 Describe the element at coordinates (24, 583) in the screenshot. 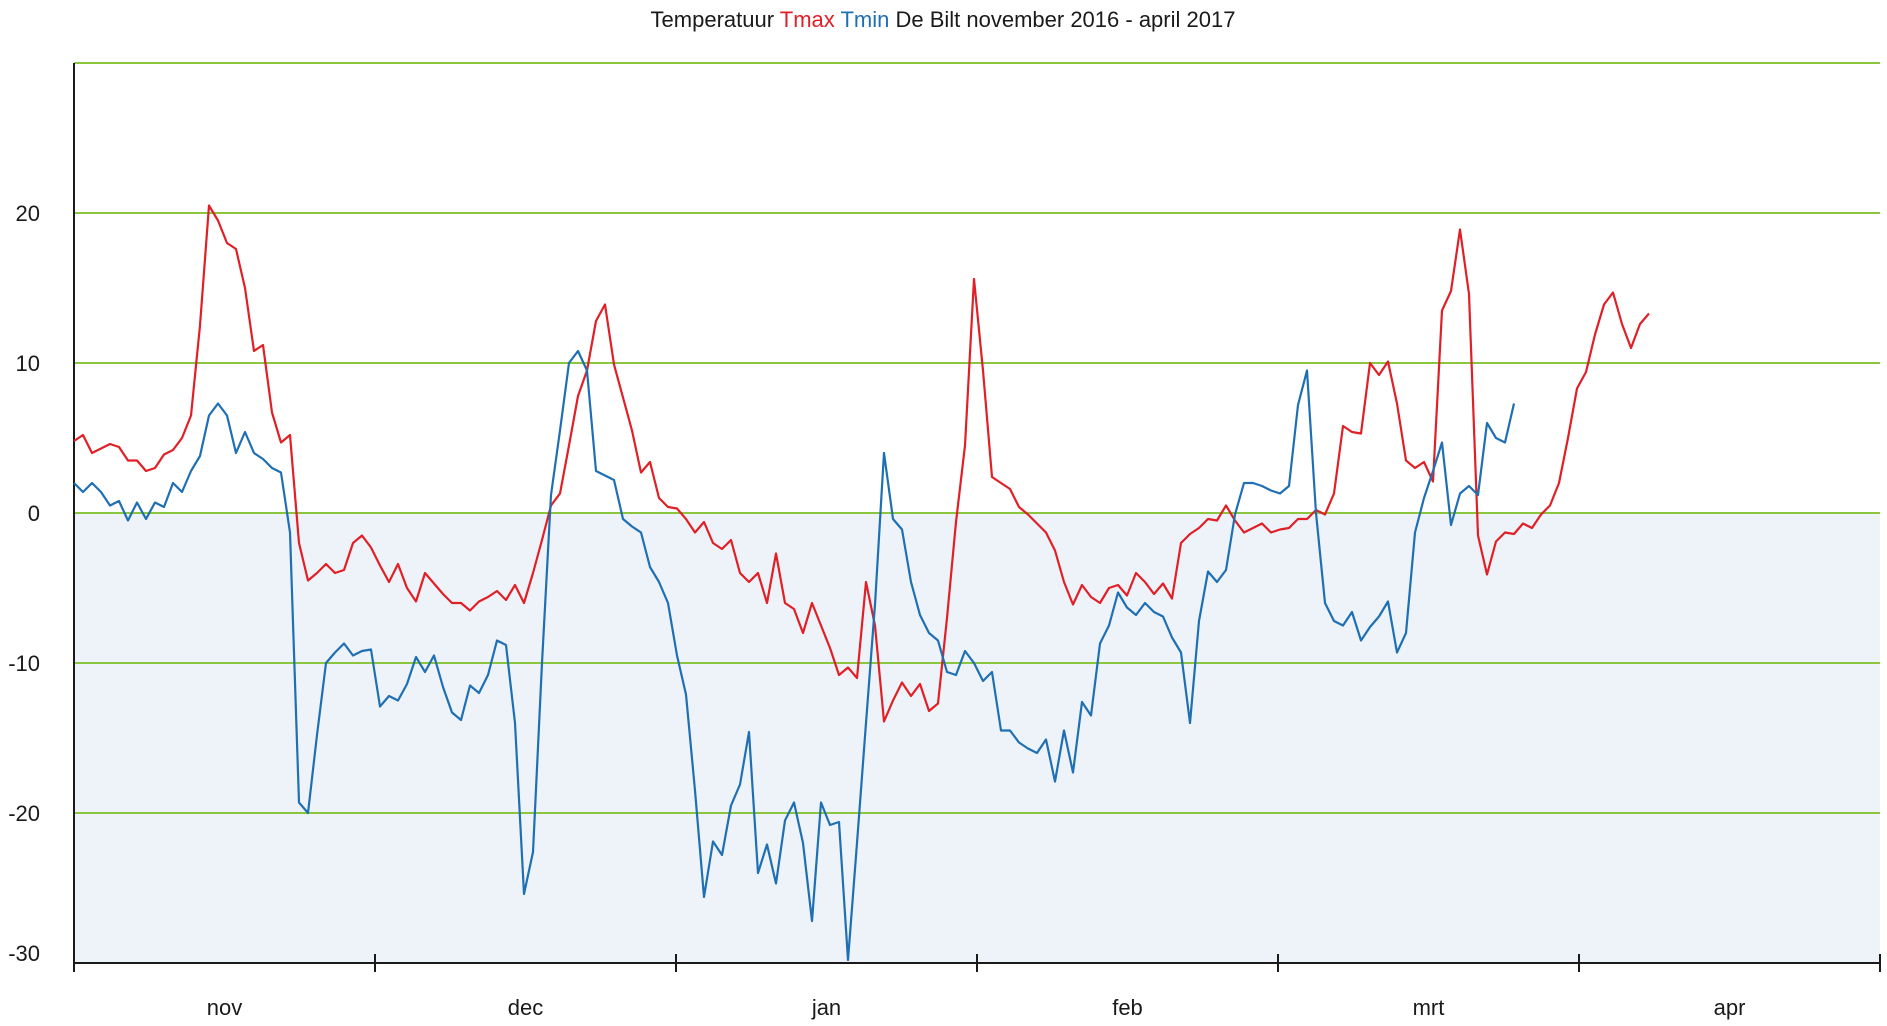

I see `y-axis-tick-labels: 20 10 0 -10 -20 -30` at that location.